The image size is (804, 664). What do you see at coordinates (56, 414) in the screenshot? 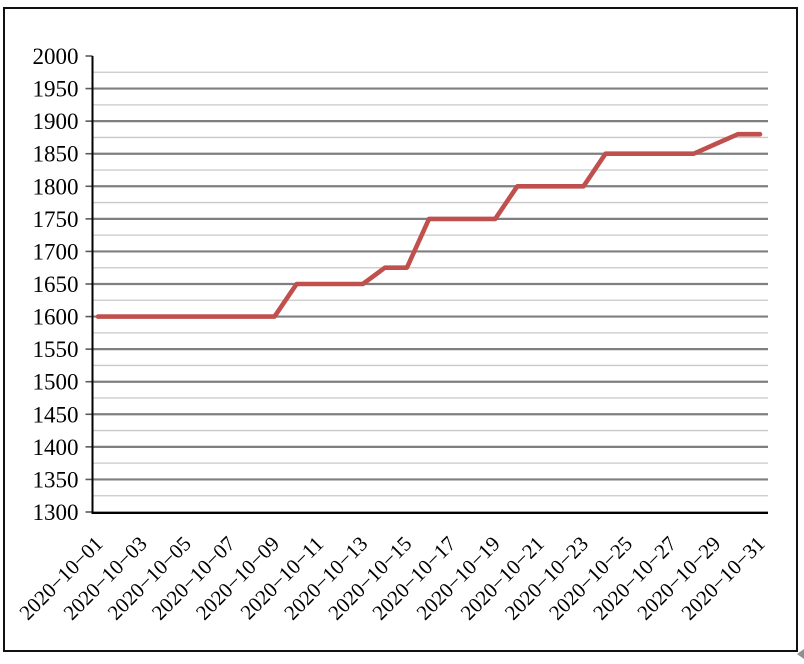
I see `y-axis-label: 1450` at bounding box center [56, 414].